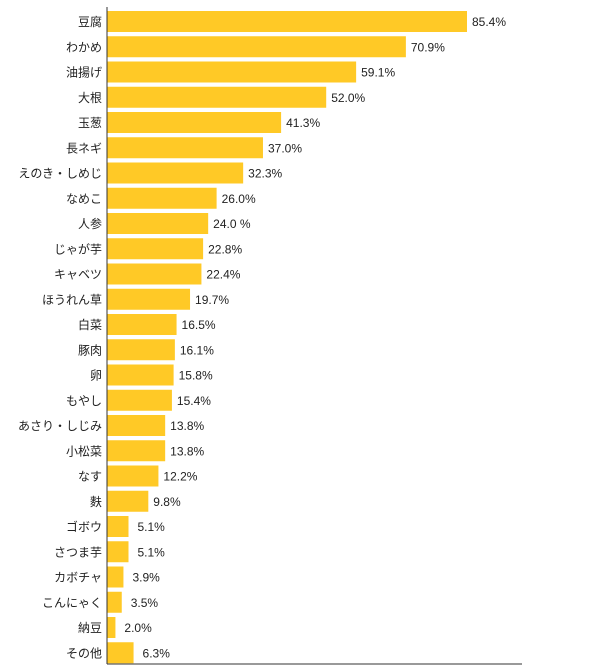 This screenshot has width=599, height=672. What do you see at coordinates (84, 401) in the screenshot?
I see `category-label: もやし` at bounding box center [84, 401].